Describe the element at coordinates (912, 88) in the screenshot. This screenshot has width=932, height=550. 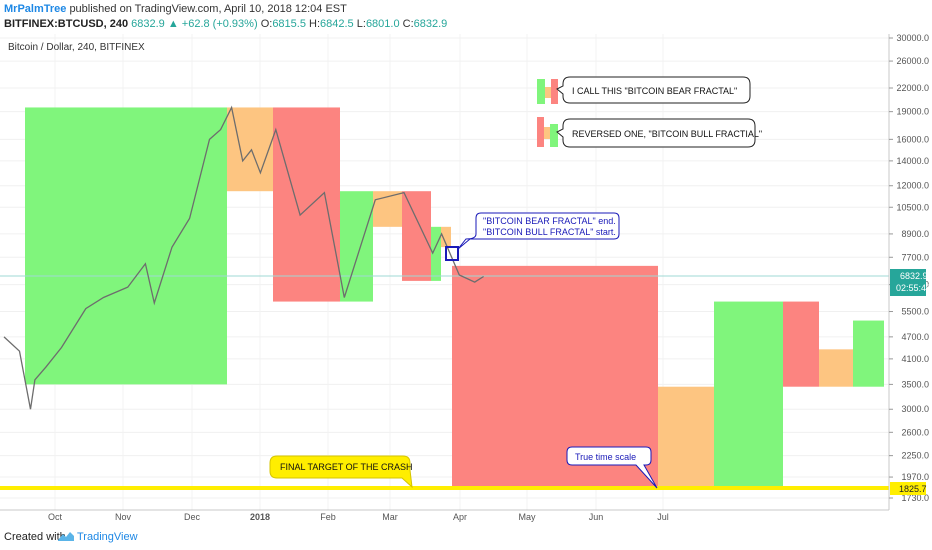
I see `price-tick-label: 22000.0` at that location.